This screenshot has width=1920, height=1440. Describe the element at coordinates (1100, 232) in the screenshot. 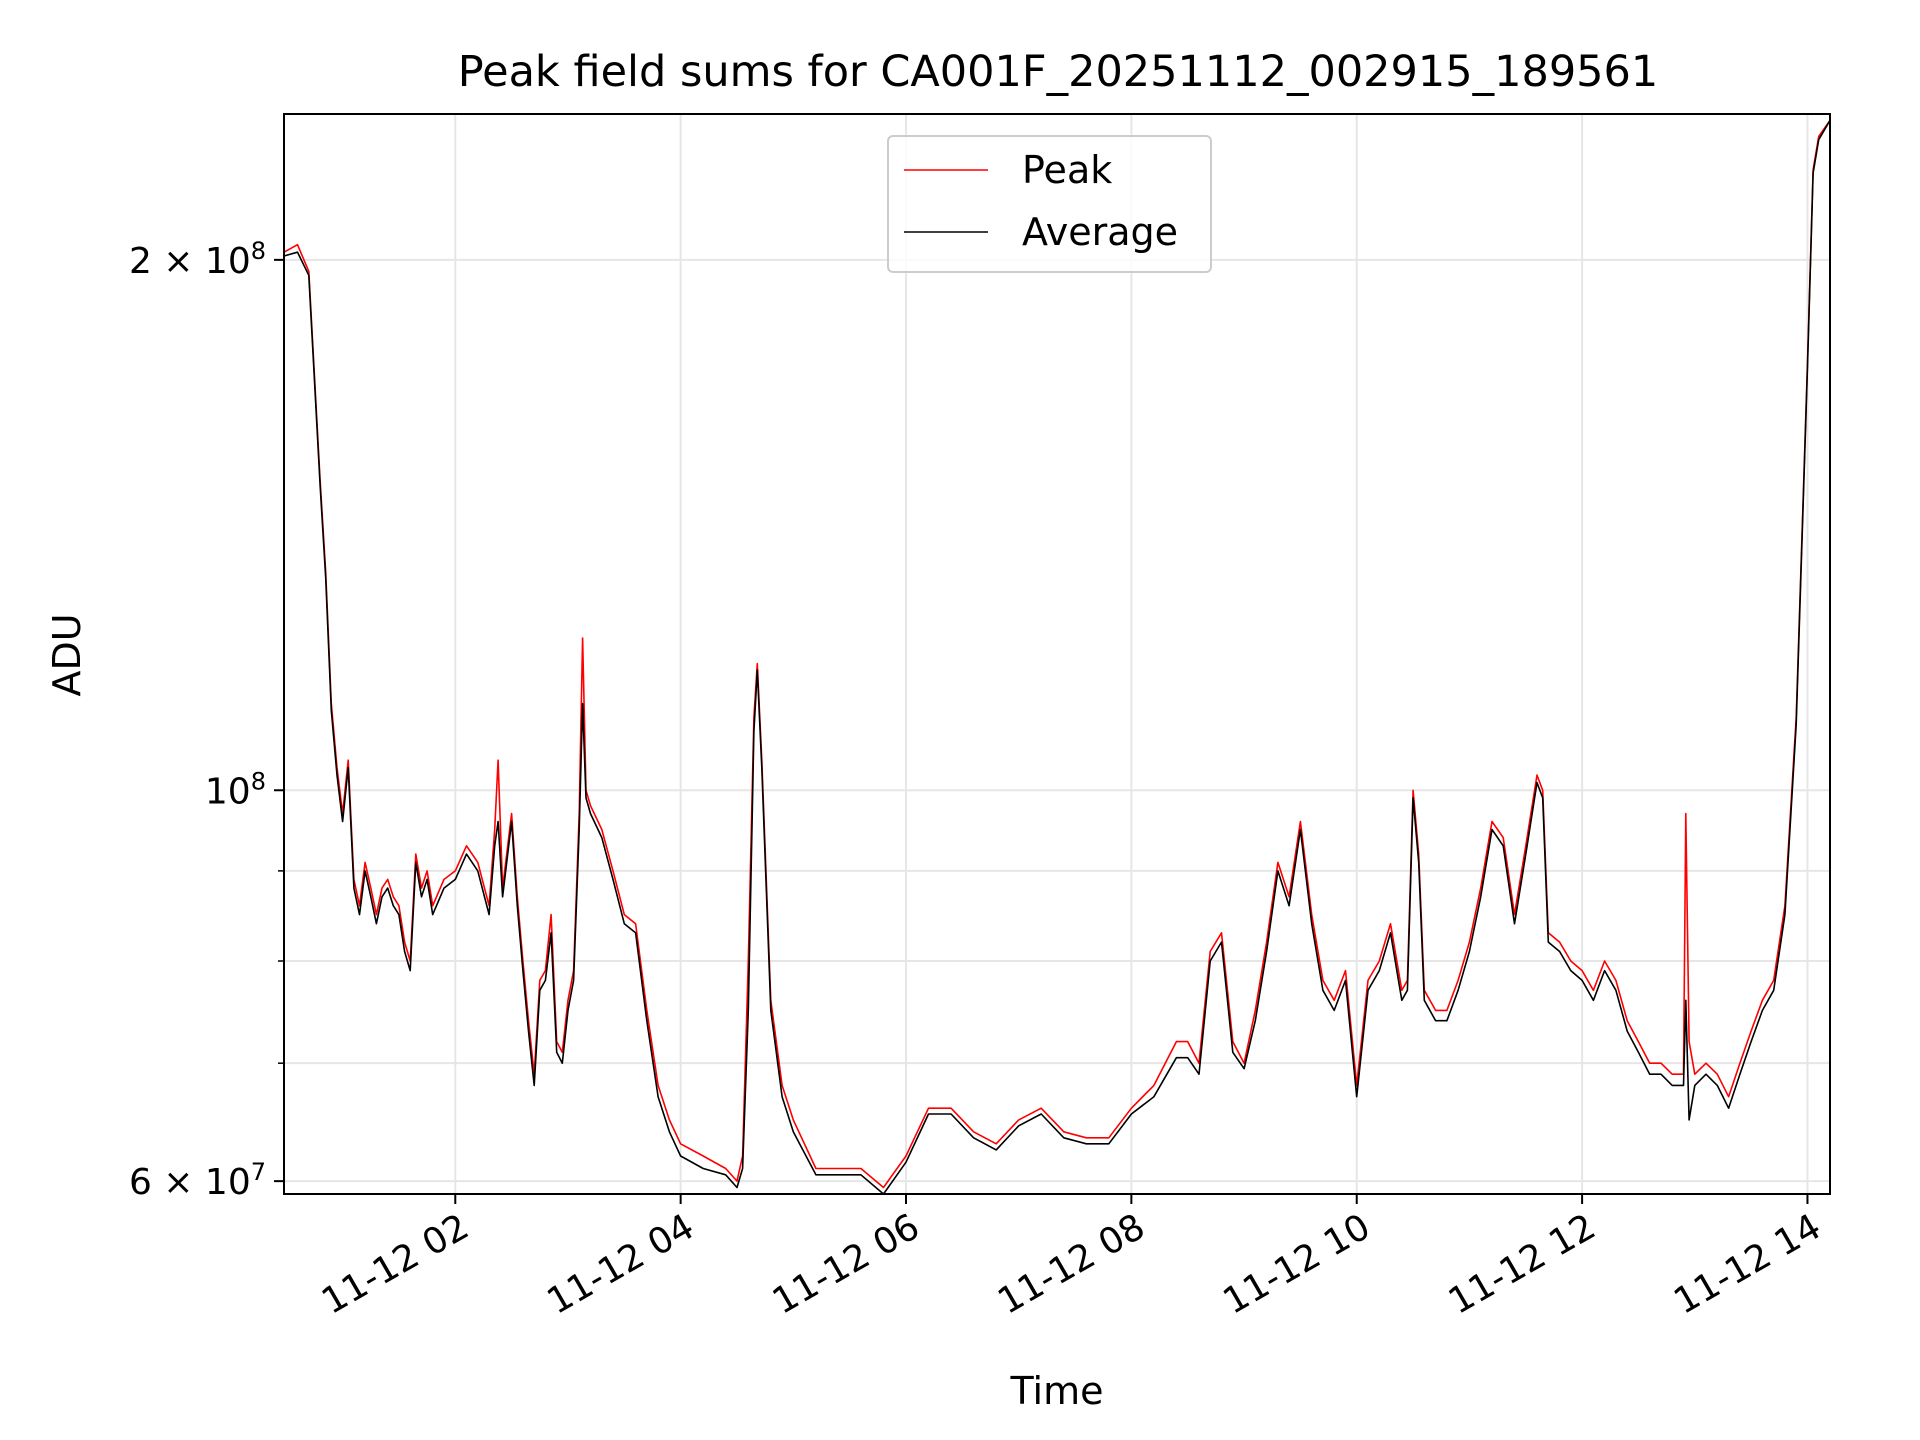

I see `legend-label-average: Average` at that location.